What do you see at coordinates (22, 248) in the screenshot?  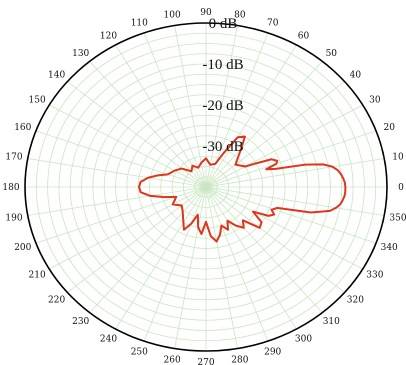 I see `angle-tick-label: 200` at bounding box center [22, 248].